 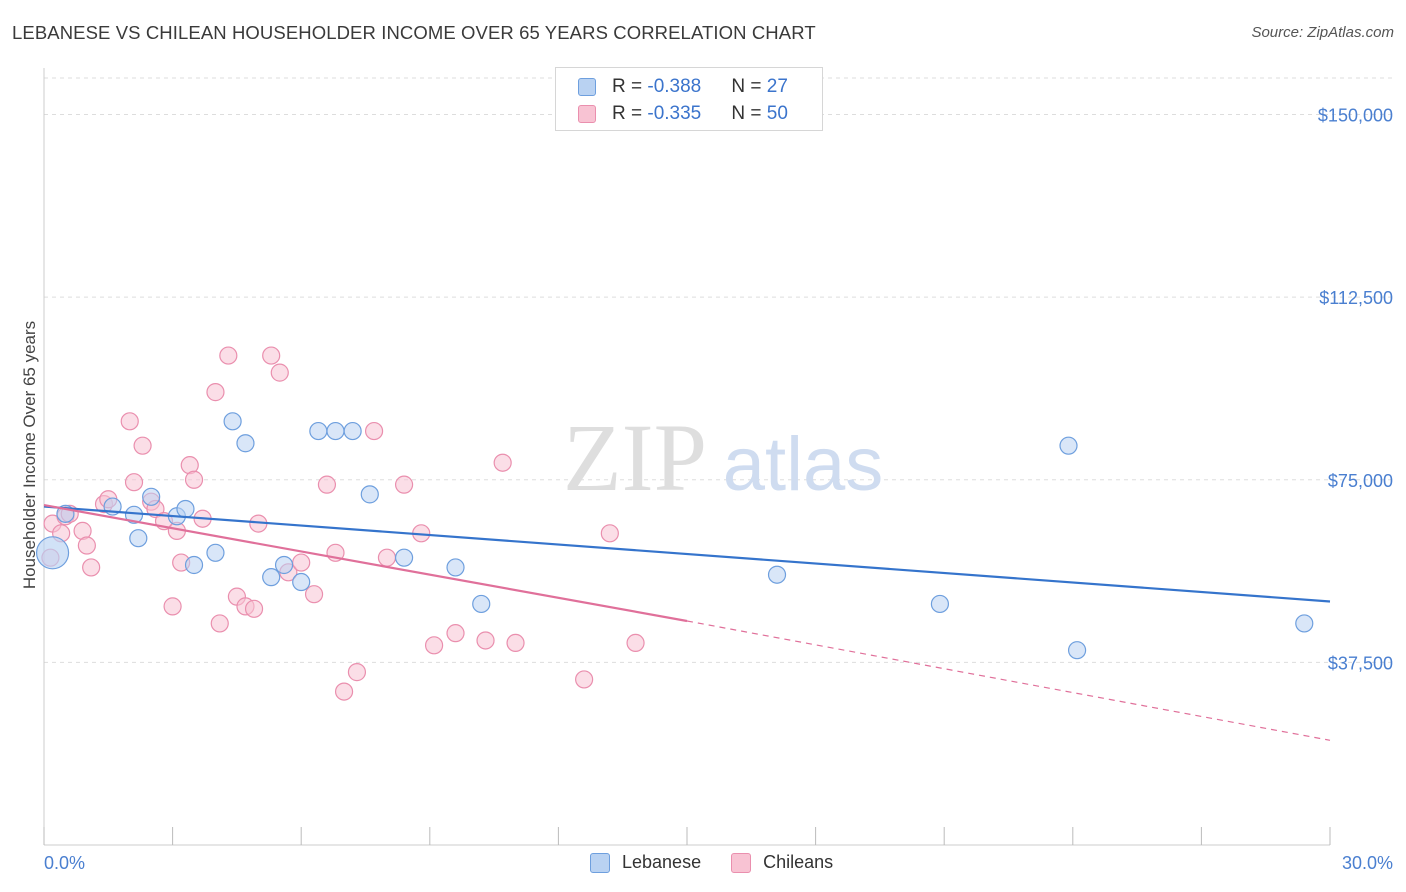 What do you see at coordinates (726, 862) in the screenshot?
I see `series-legend: Lebanese Chileans` at bounding box center [726, 862].